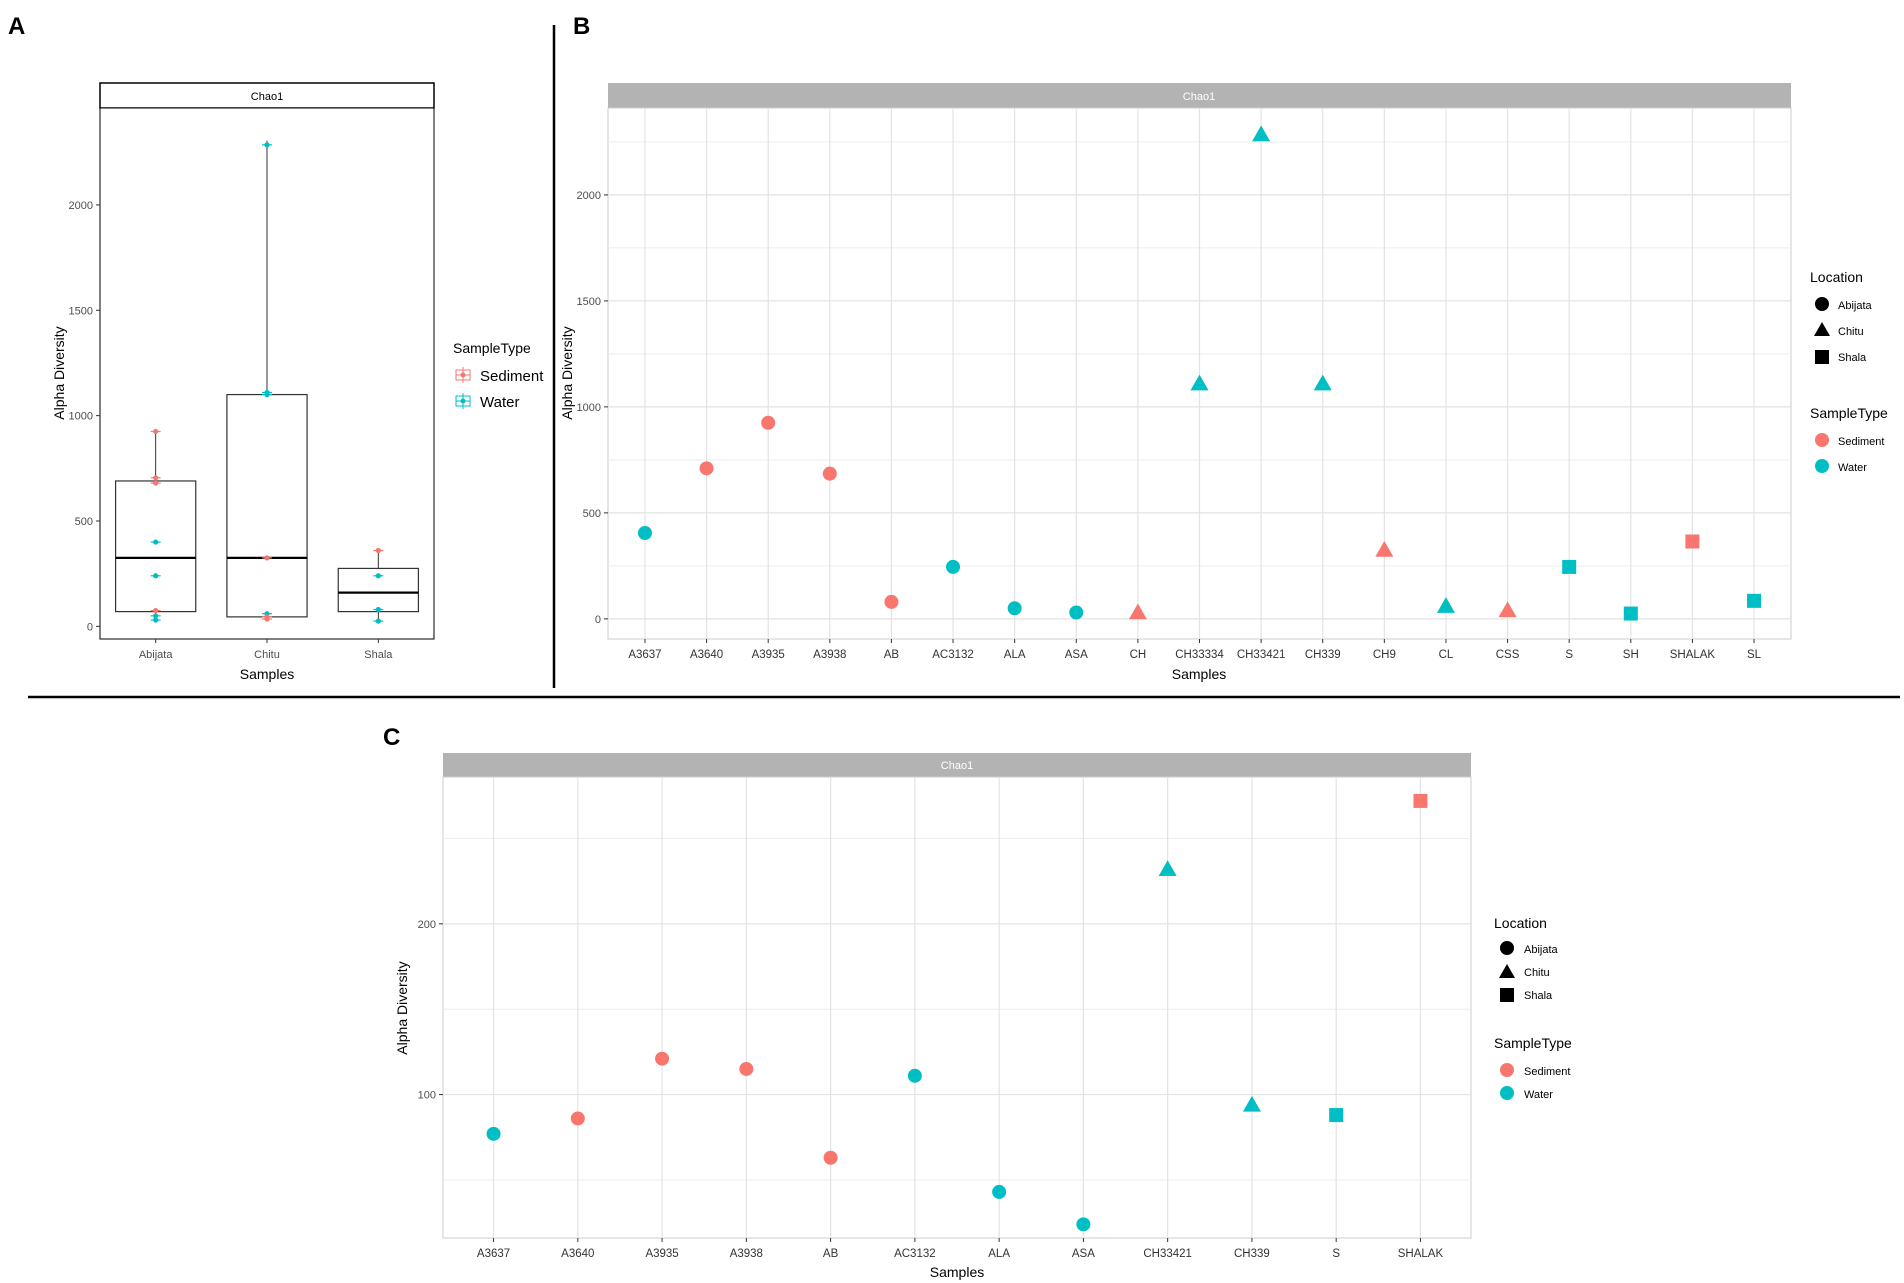 Image resolution: width=1904 pixels, height=1283 pixels. Describe the element at coordinates (1569, 655) in the screenshot. I see `b-x-tick-label-s: S` at that location.